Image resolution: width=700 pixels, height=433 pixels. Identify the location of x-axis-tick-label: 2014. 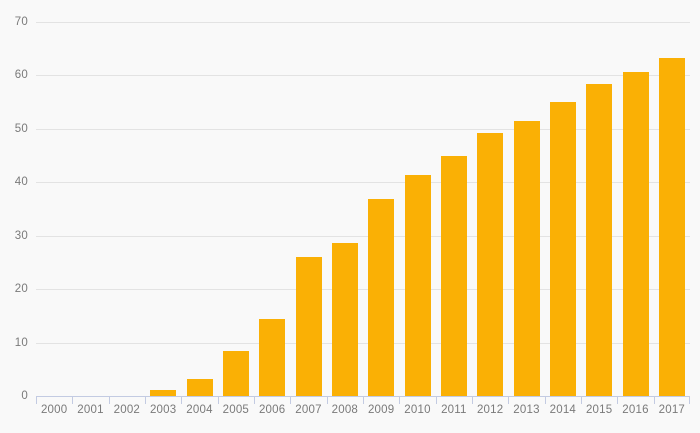
(563, 410).